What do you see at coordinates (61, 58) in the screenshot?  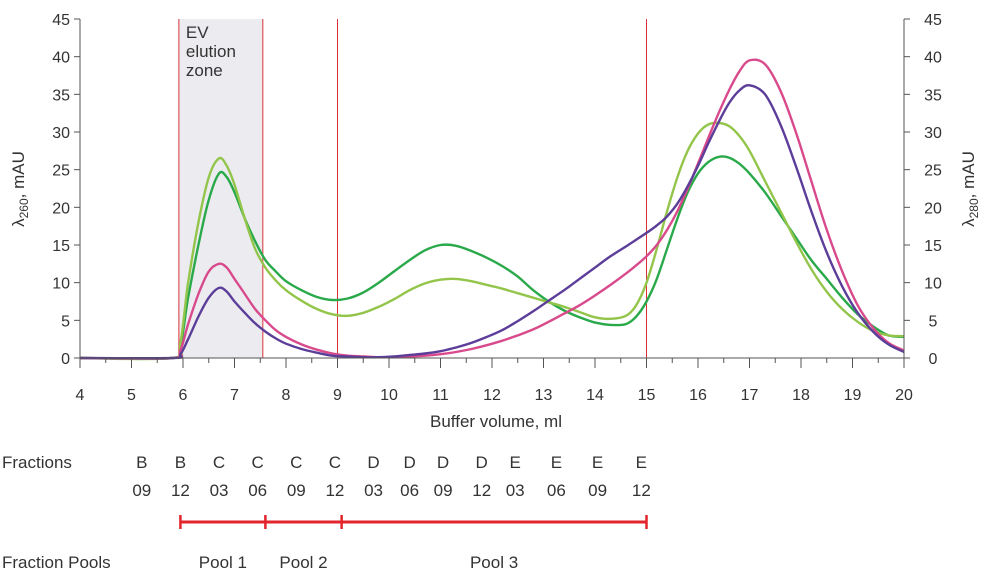 I see `y-tick-label-left: 40` at bounding box center [61, 58].